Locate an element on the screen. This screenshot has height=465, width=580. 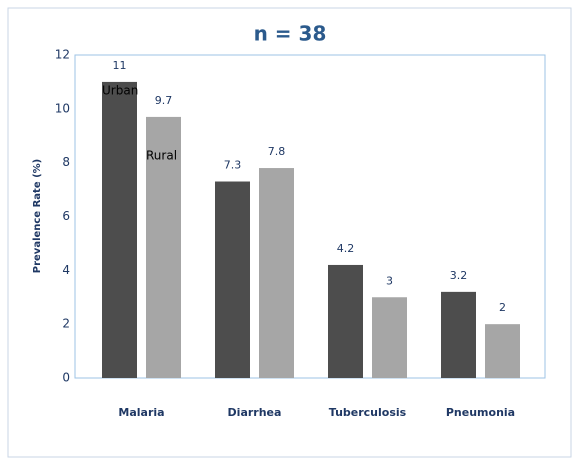
x-tick-label: Diarrhea is located at coordinates (255, 412).